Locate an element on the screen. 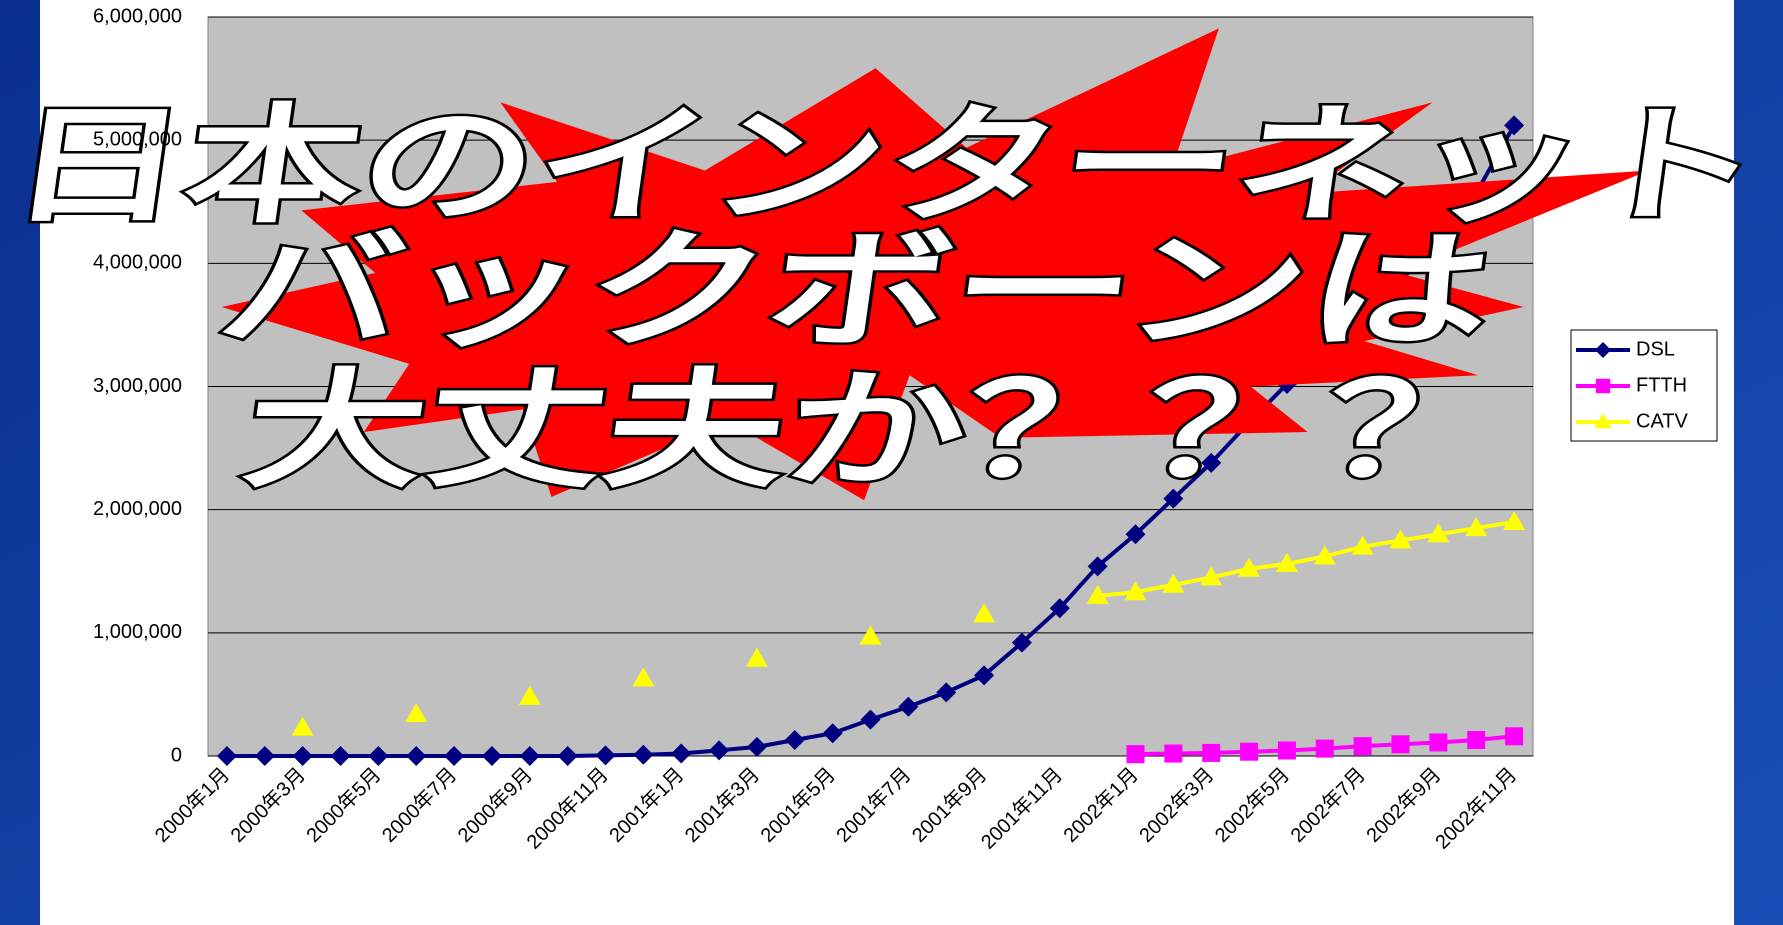 The height and width of the screenshot is (925, 1783). y-tick-label: 1,000,000 is located at coordinates (137, 632).